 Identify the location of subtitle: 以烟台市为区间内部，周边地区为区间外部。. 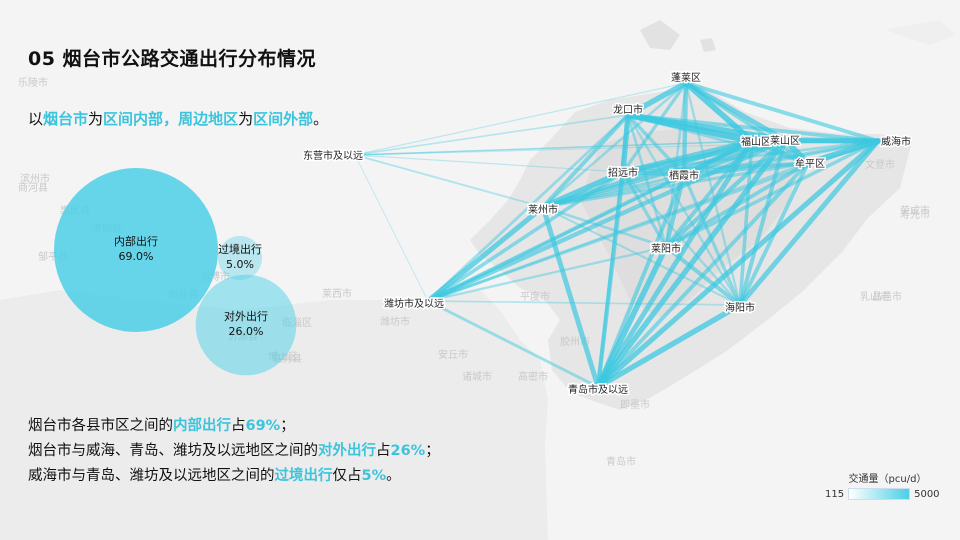
(178, 118).